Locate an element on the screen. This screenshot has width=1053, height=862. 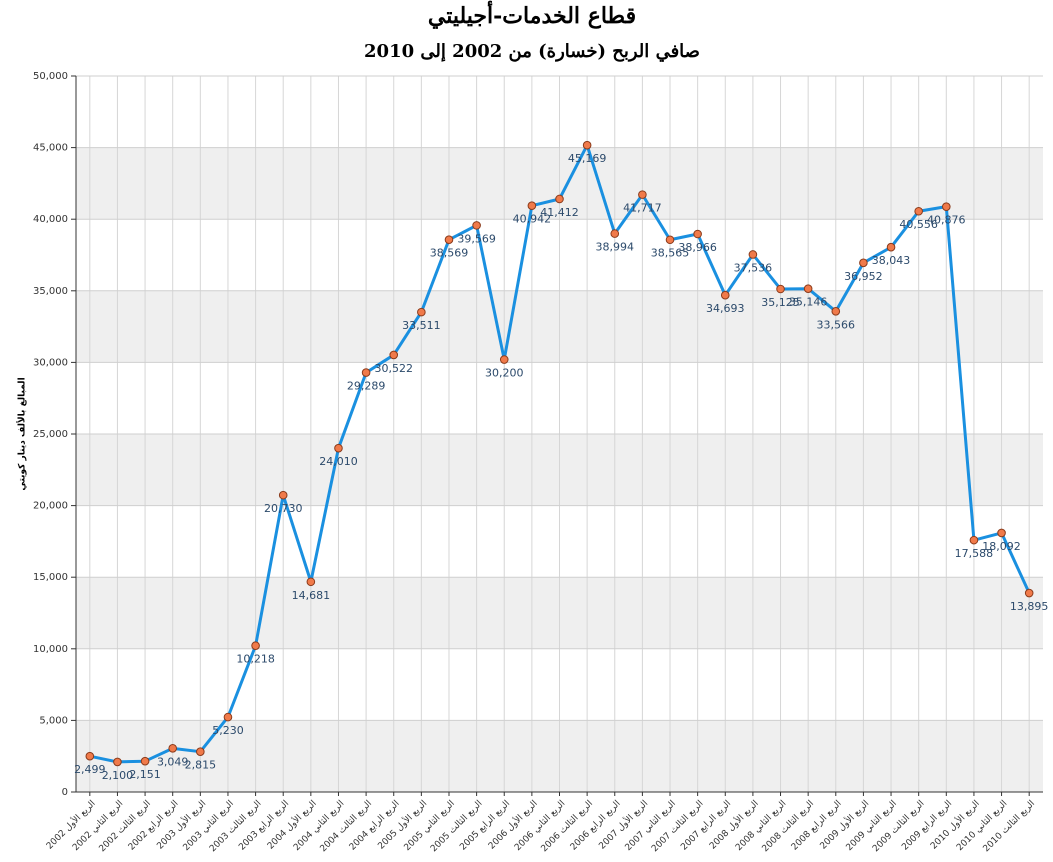
x-tick-label: الربع الأول 2003 is located at coordinates (181, 824).